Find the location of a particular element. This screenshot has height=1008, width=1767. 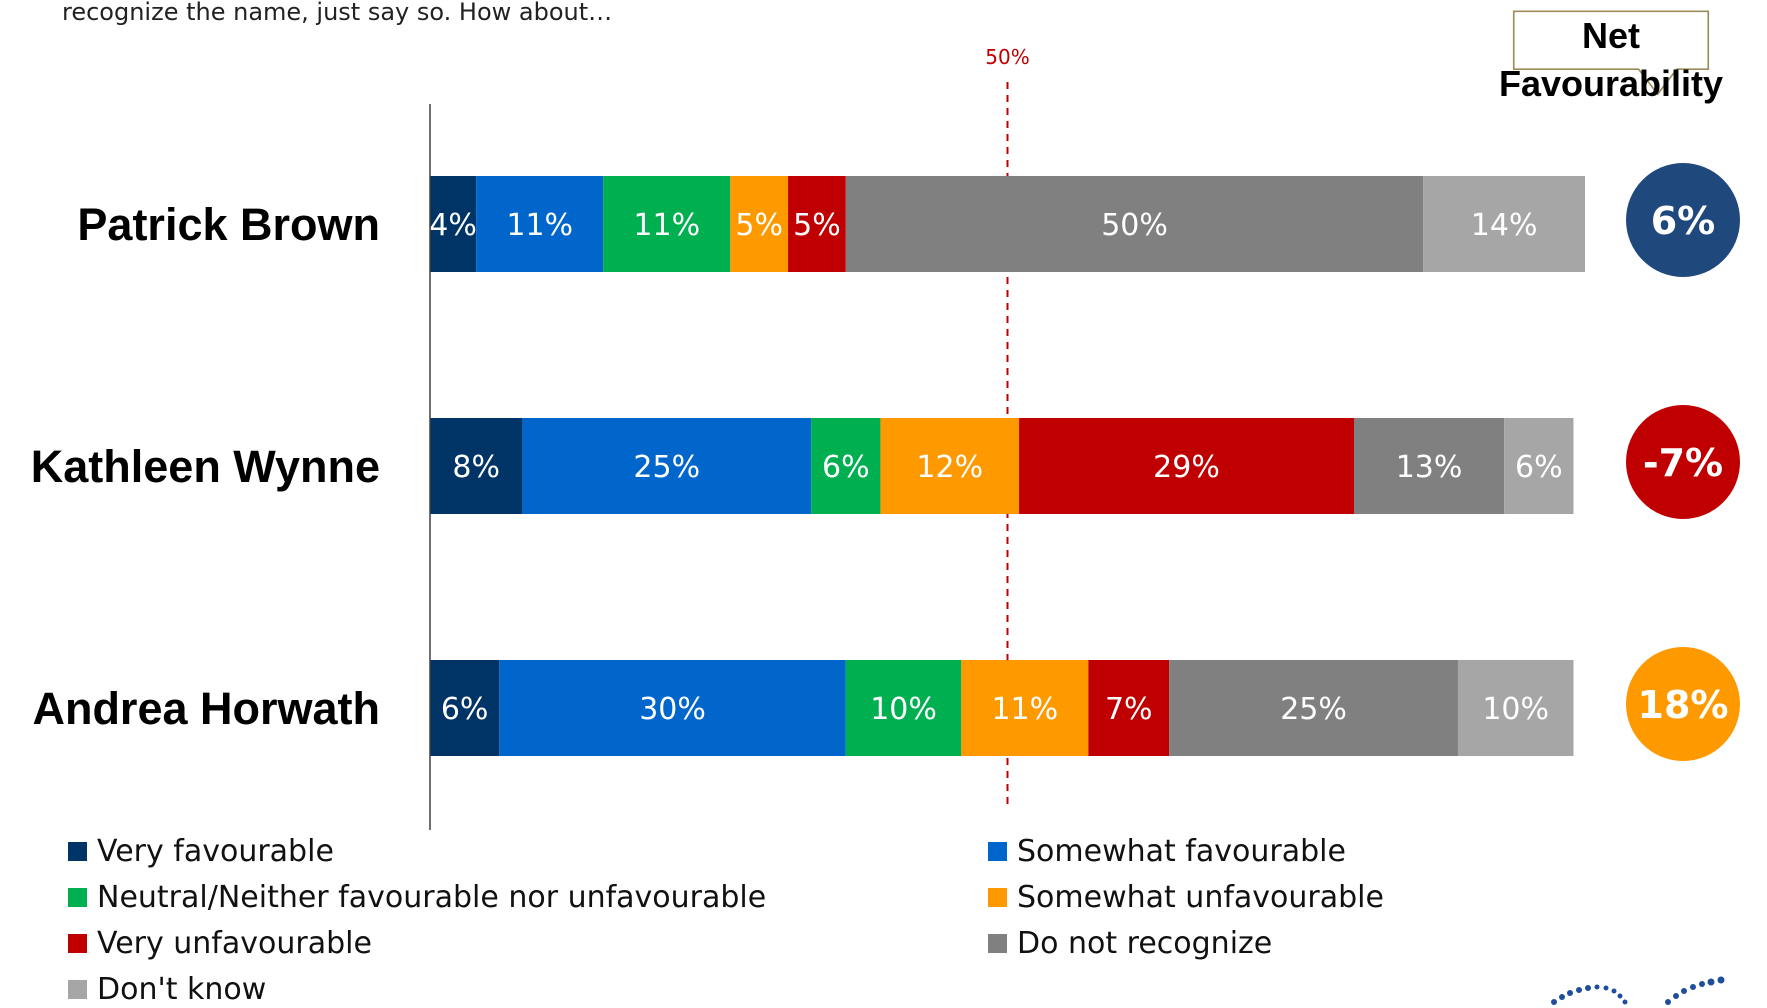

net-favourability-value: -7% is located at coordinates (1683, 463).